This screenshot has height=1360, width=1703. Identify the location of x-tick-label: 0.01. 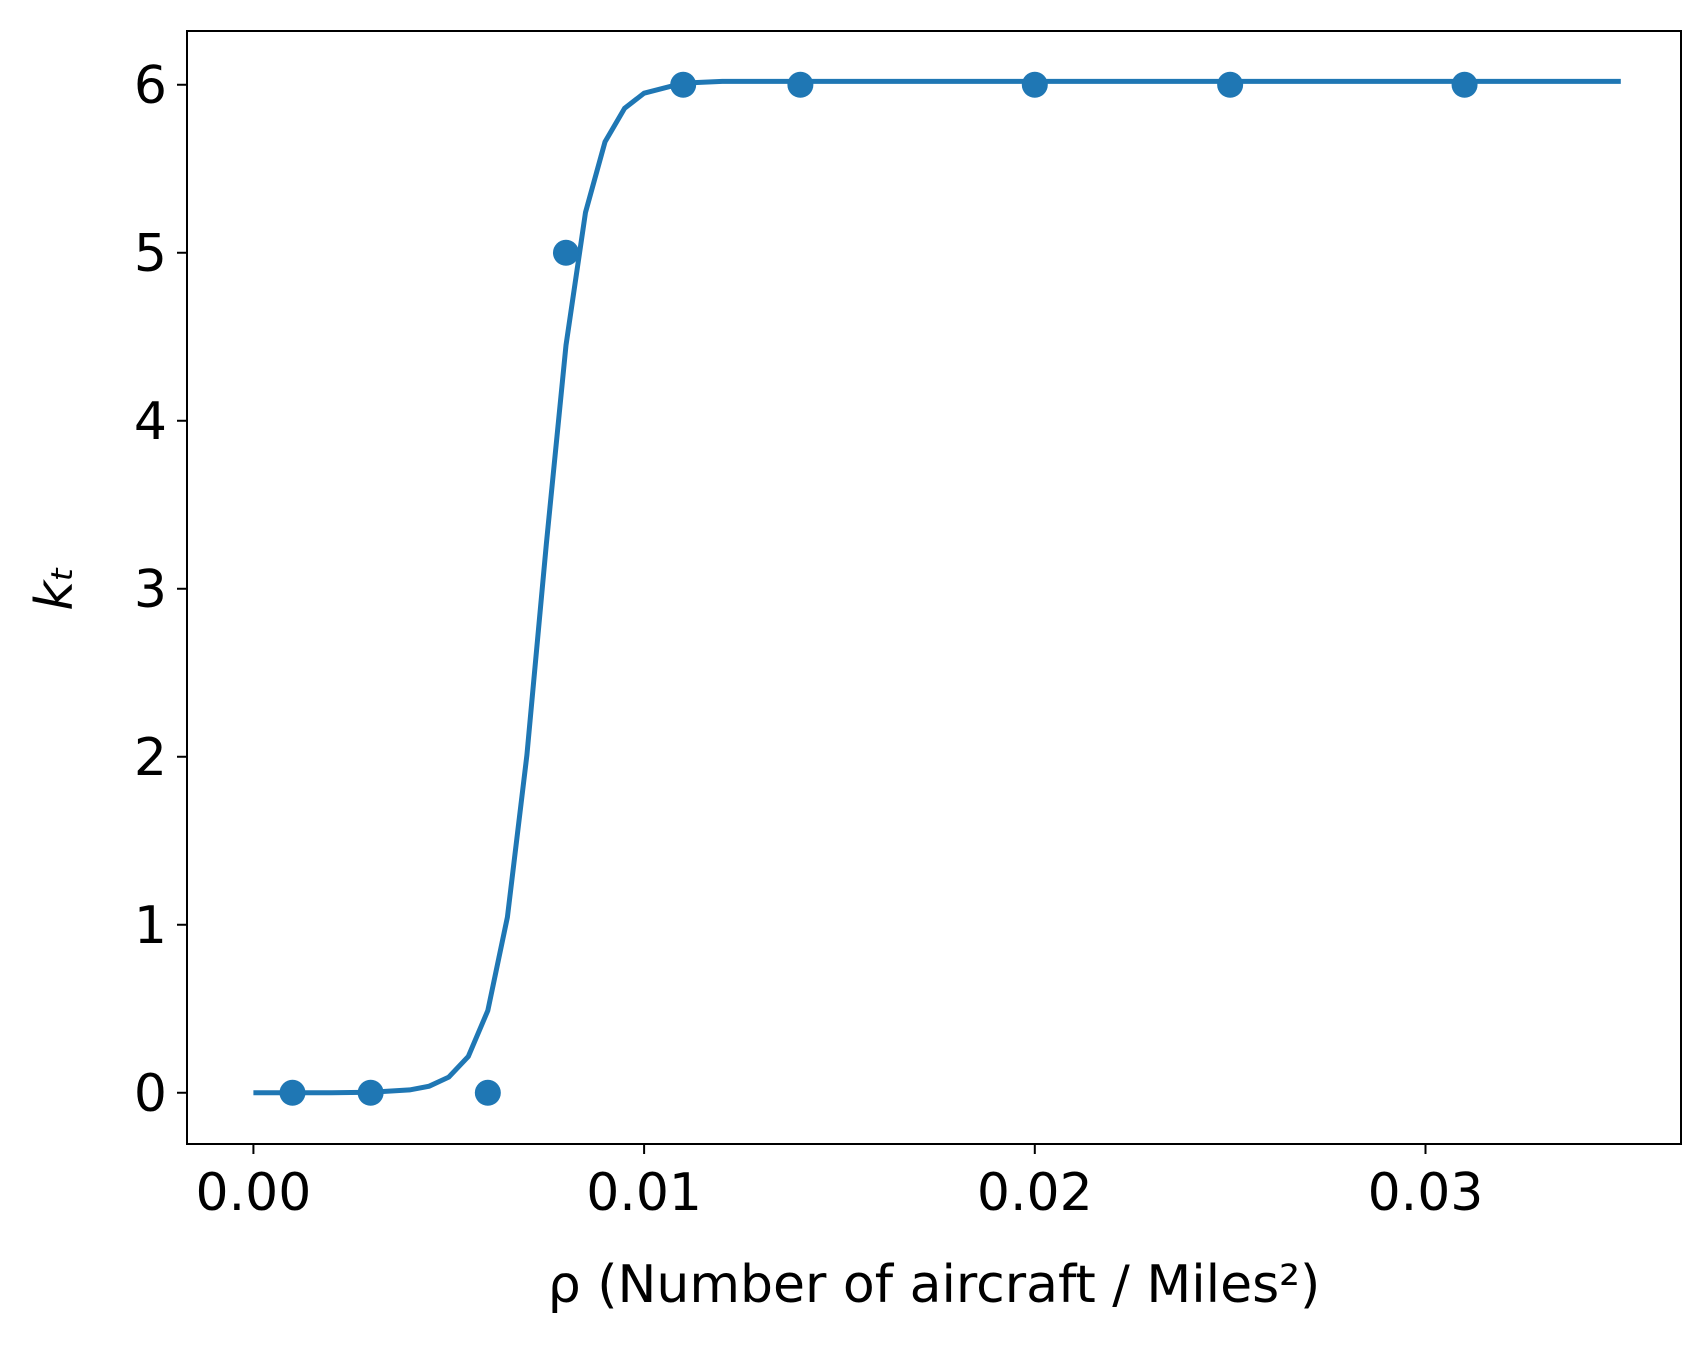
(644, 1193).